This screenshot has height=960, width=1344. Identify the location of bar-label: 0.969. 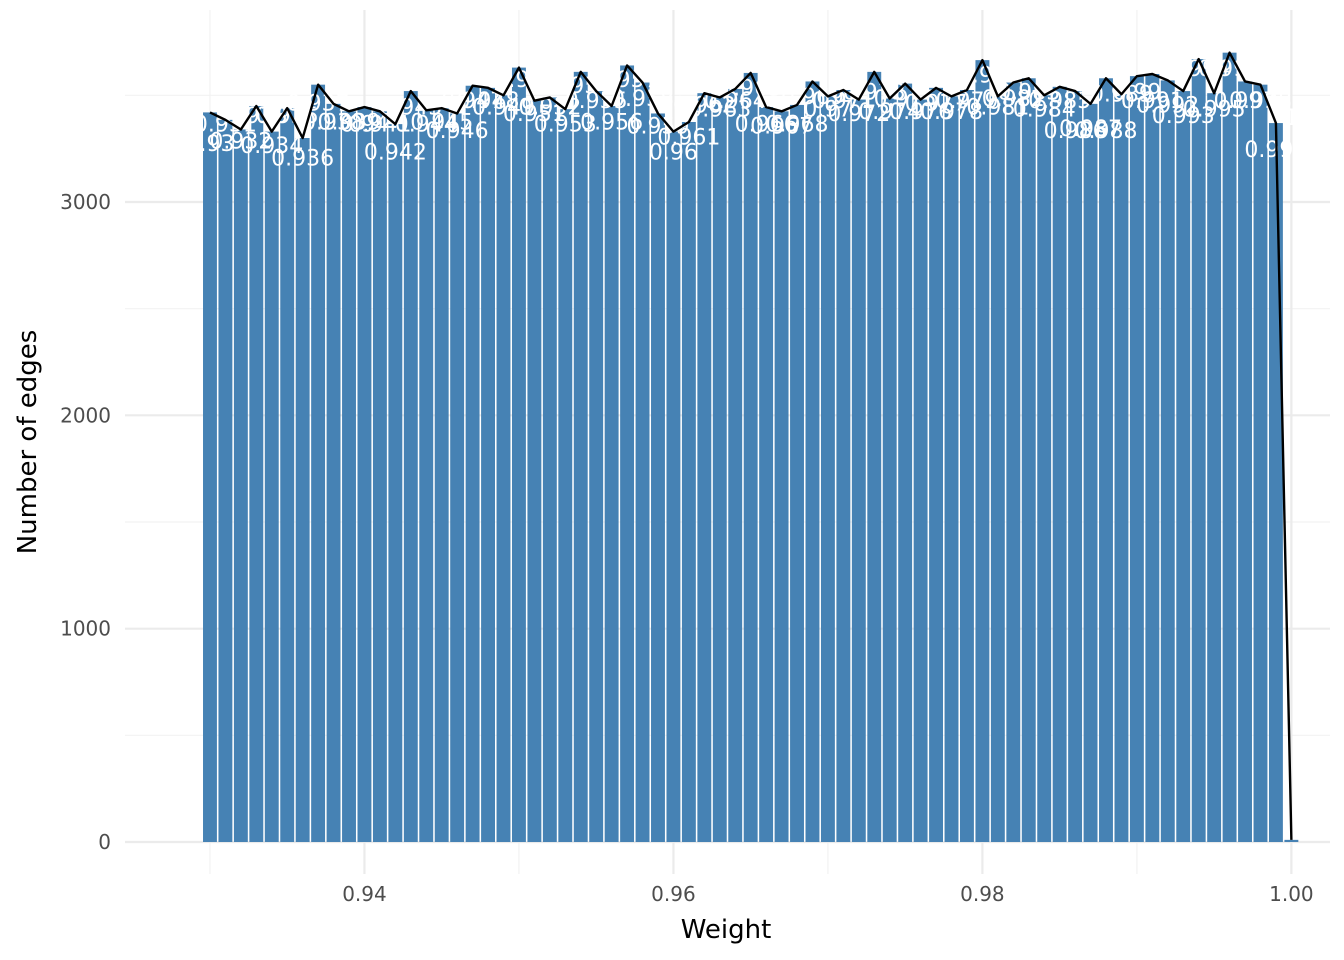
(812, 97).